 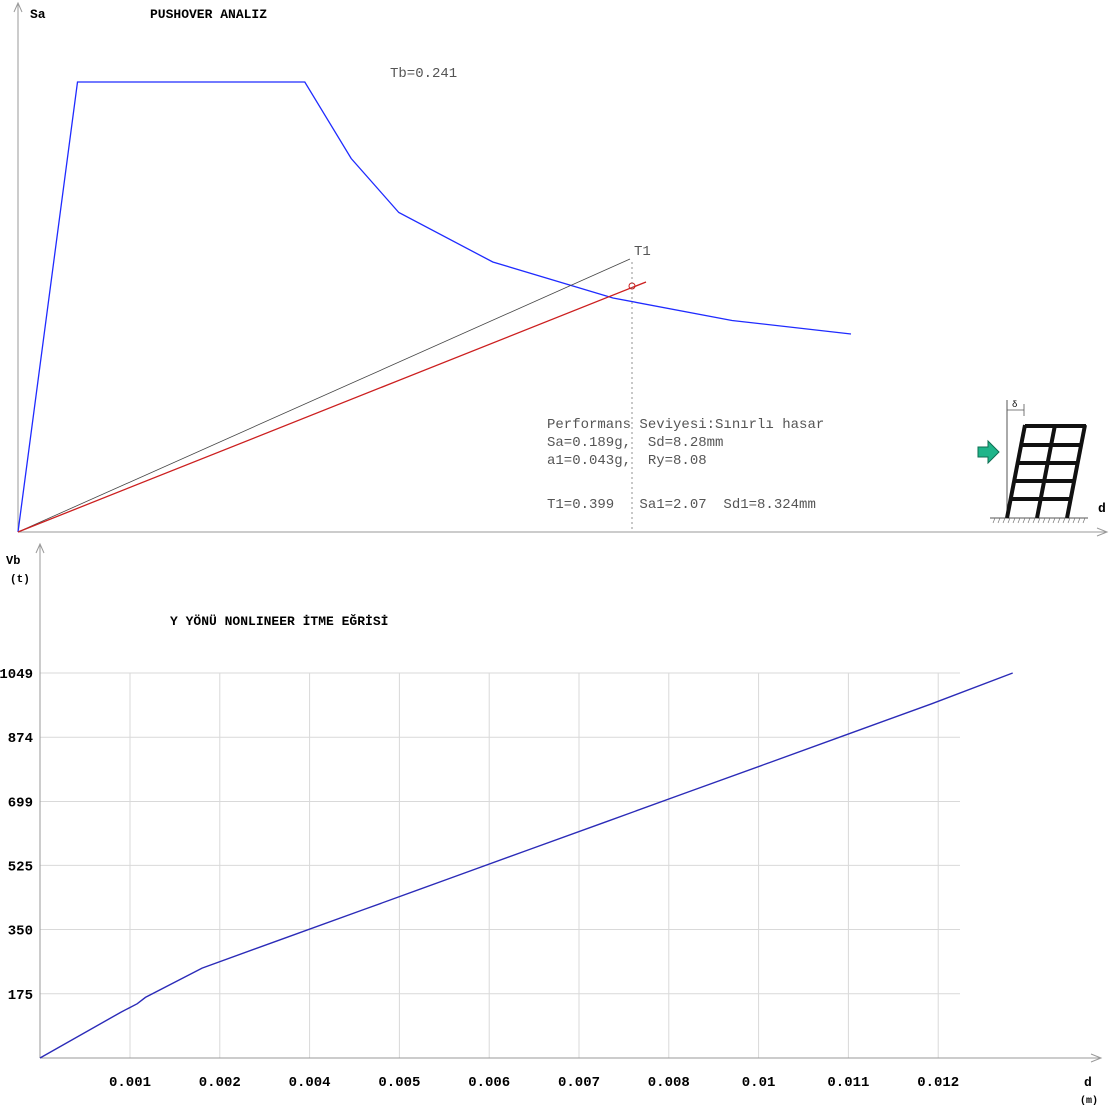 What do you see at coordinates (20, 932) in the screenshot?
I see `y-tick-label: 350` at bounding box center [20, 932].